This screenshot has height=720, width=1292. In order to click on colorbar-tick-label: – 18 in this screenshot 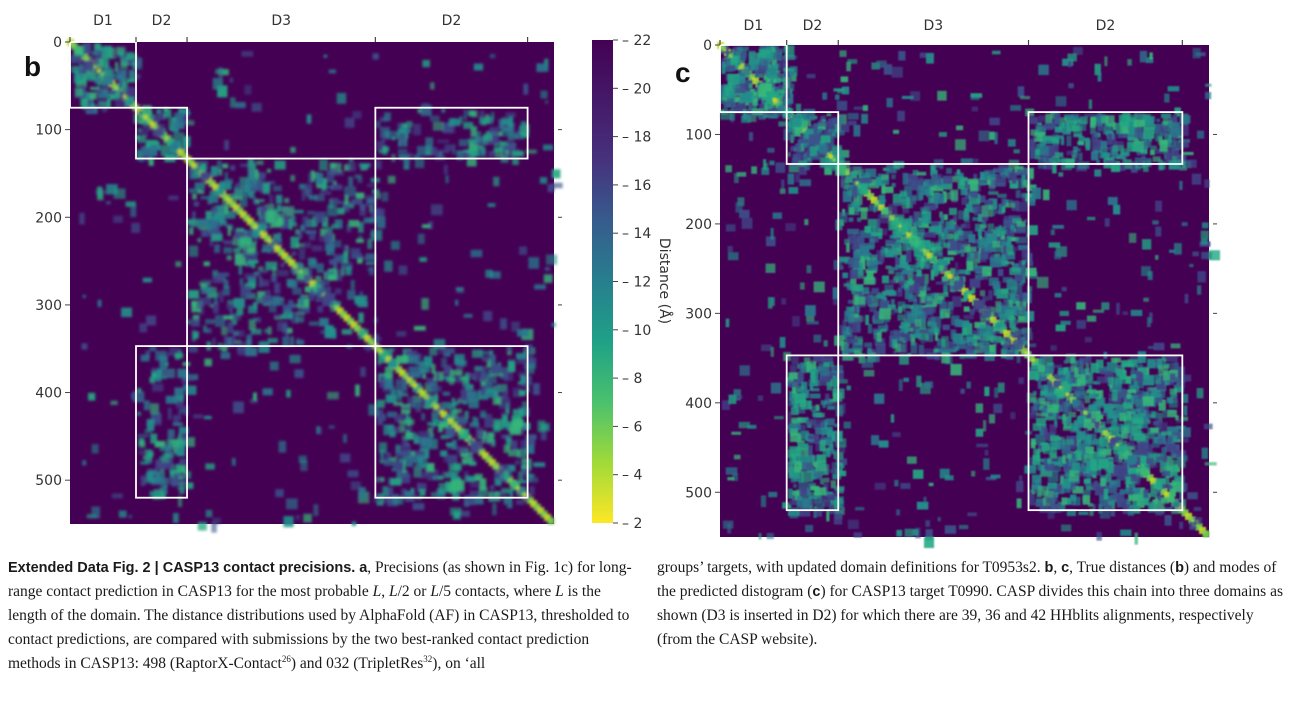, I will do `click(636, 138)`.